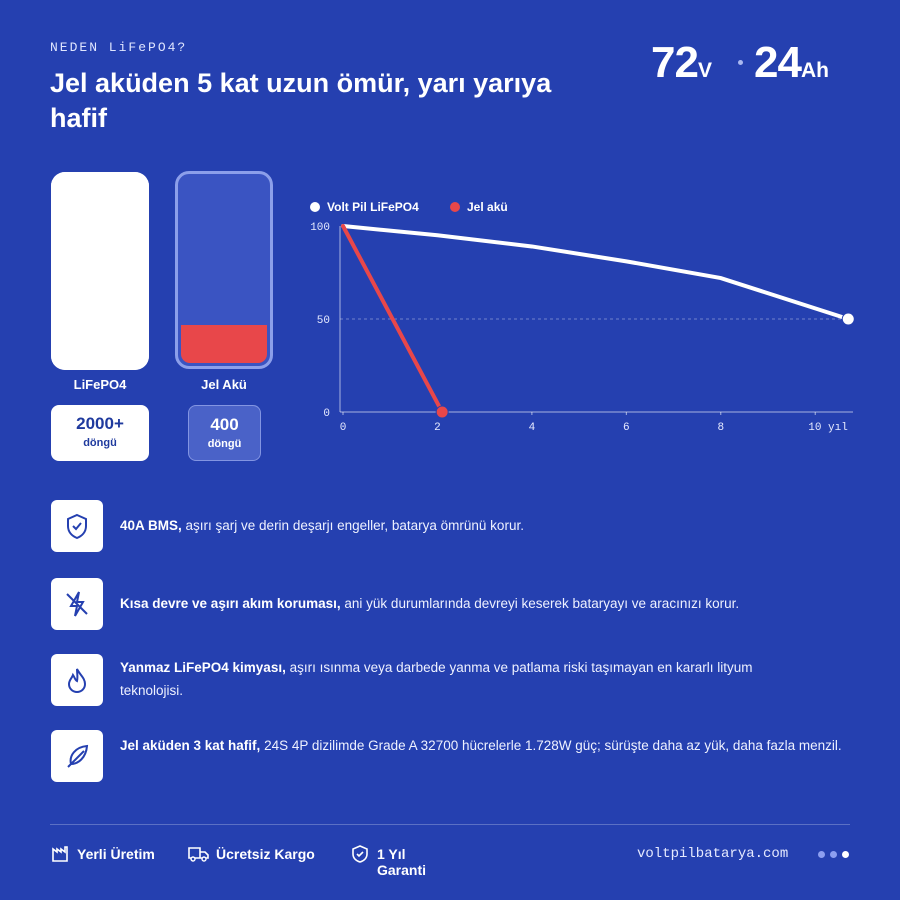  What do you see at coordinates (828, 428) in the screenshot?
I see `x-tick-label: 10 yıl` at bounding box center [828, 428].